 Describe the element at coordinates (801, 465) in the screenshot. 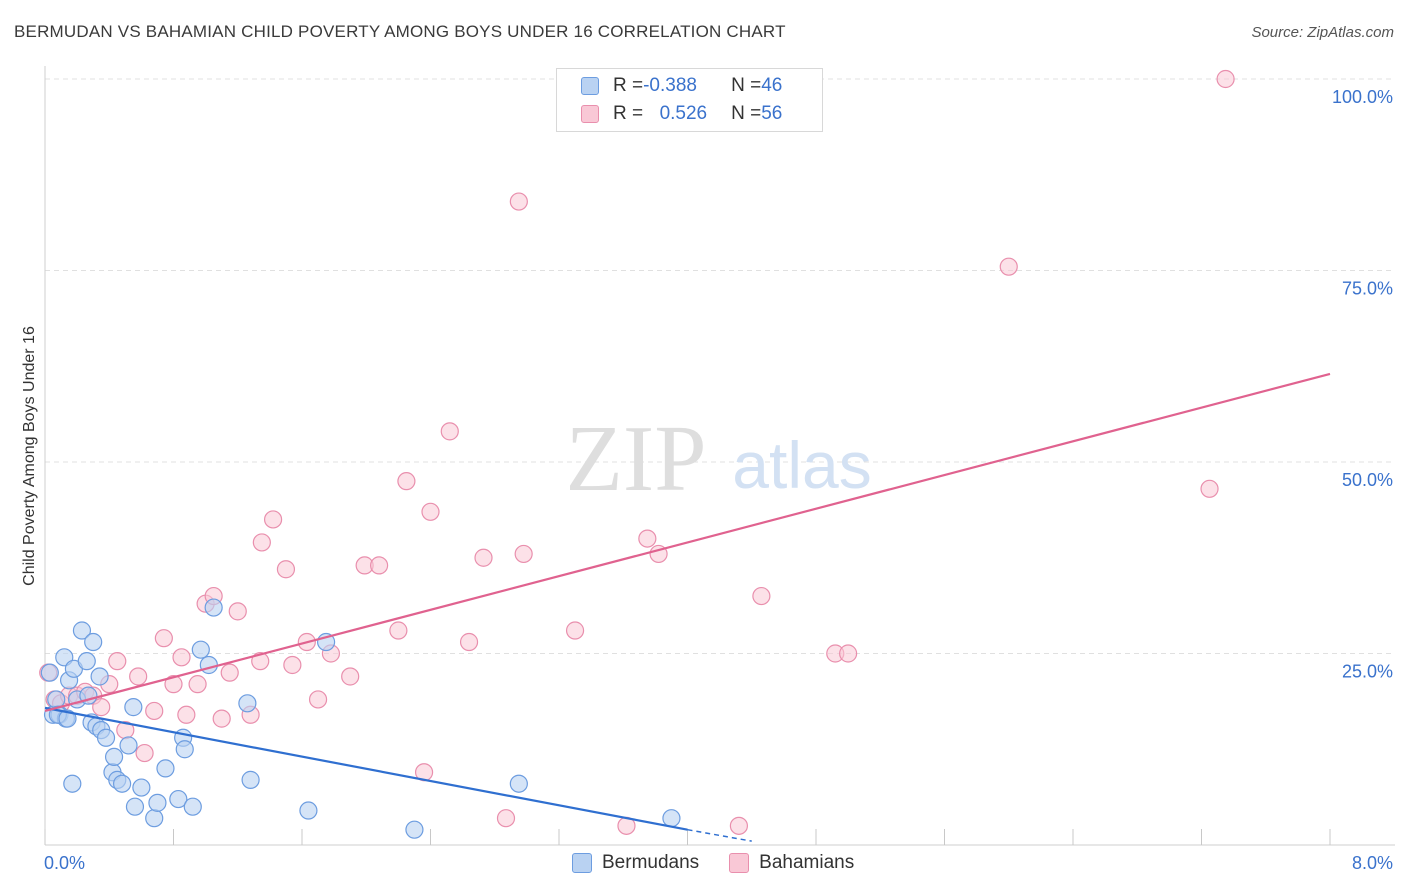

I see `watermark-atlas: atlas` at that location.